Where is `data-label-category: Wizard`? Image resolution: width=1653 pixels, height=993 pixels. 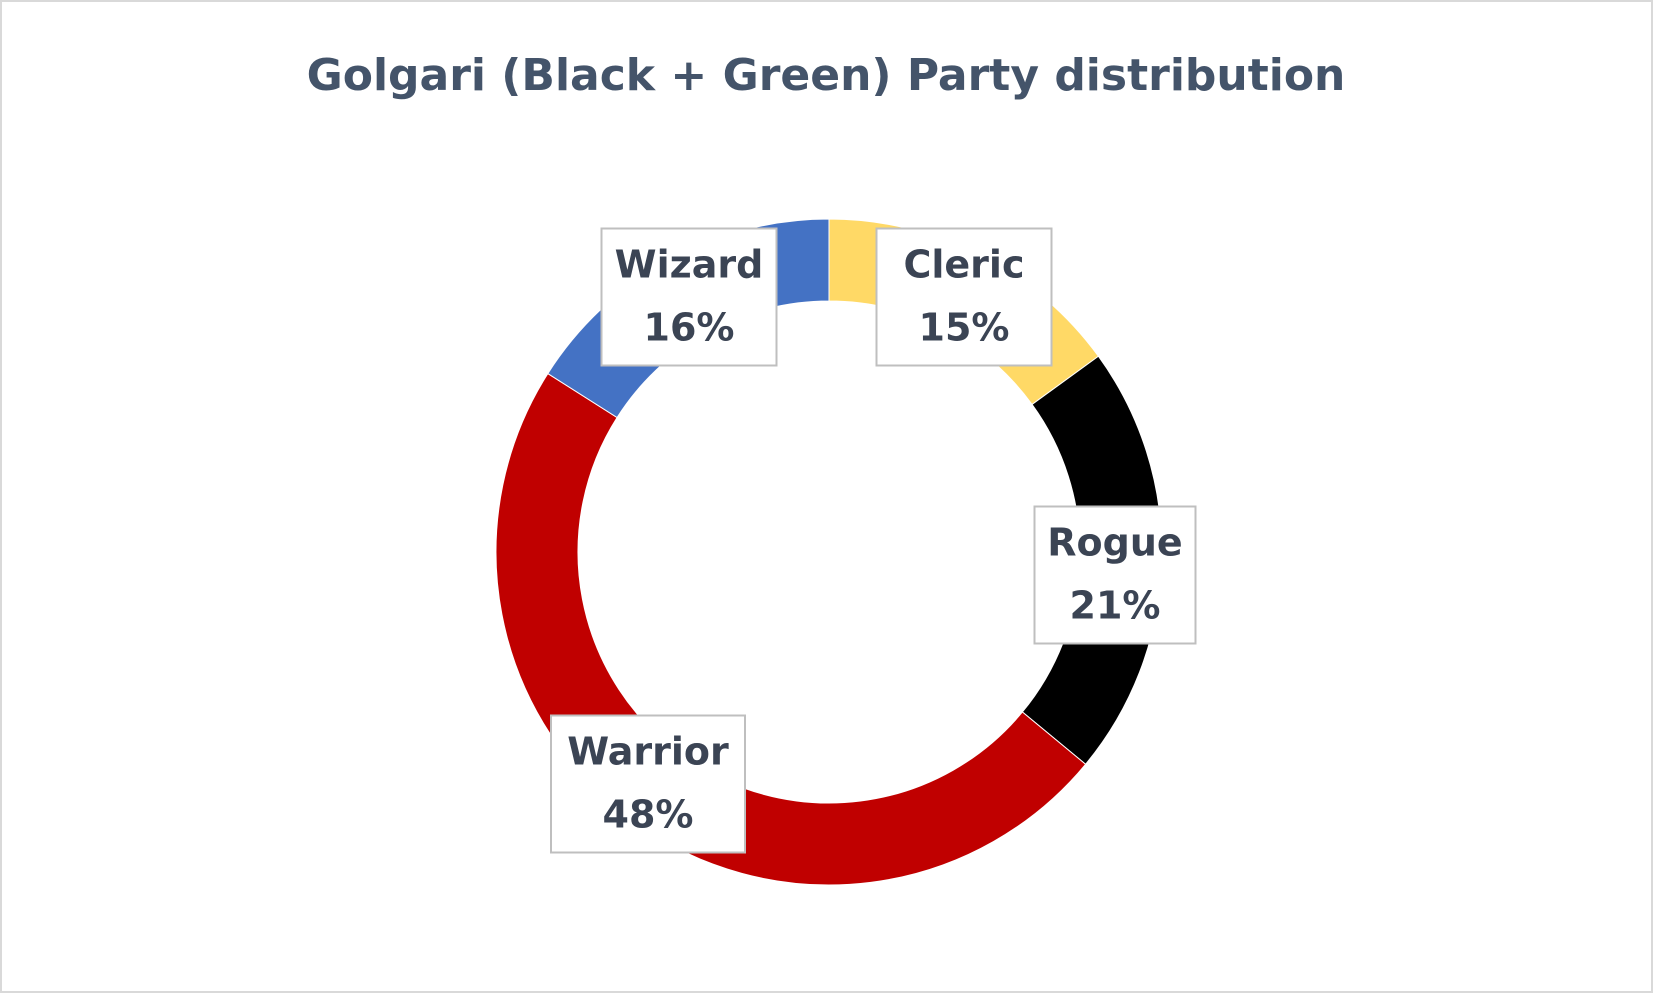 data-label-category: Wizard is located at coordinates (689, 265).